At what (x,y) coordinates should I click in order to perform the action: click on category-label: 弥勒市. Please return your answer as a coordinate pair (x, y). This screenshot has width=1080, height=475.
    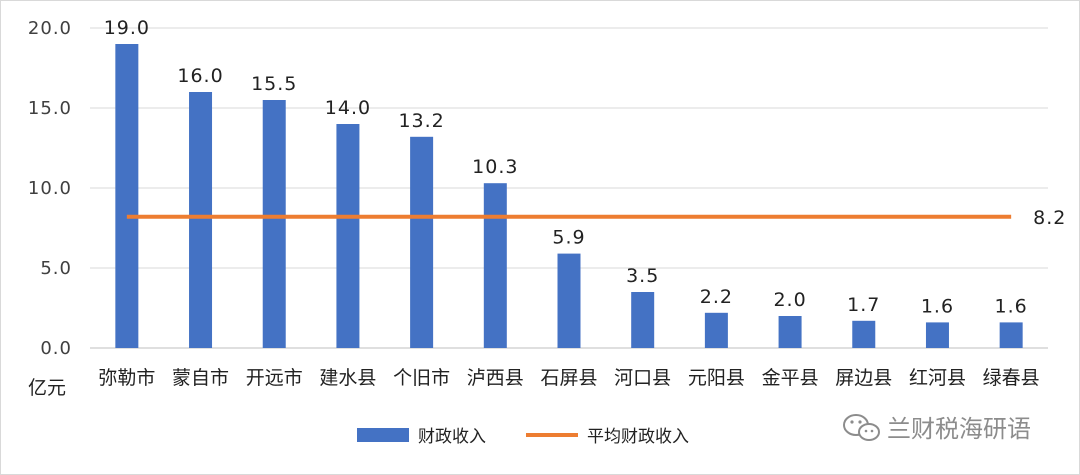
    Looking at the image, I should click on (126, 378).